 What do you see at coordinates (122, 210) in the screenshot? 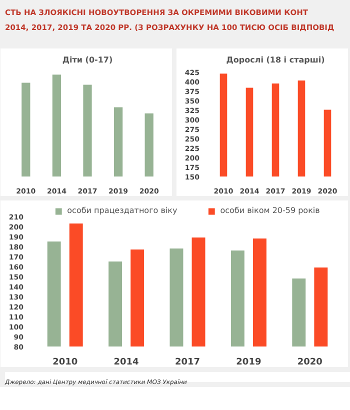
I see `legend-label: особи працездатного віку` at bounding box center [122, 210].